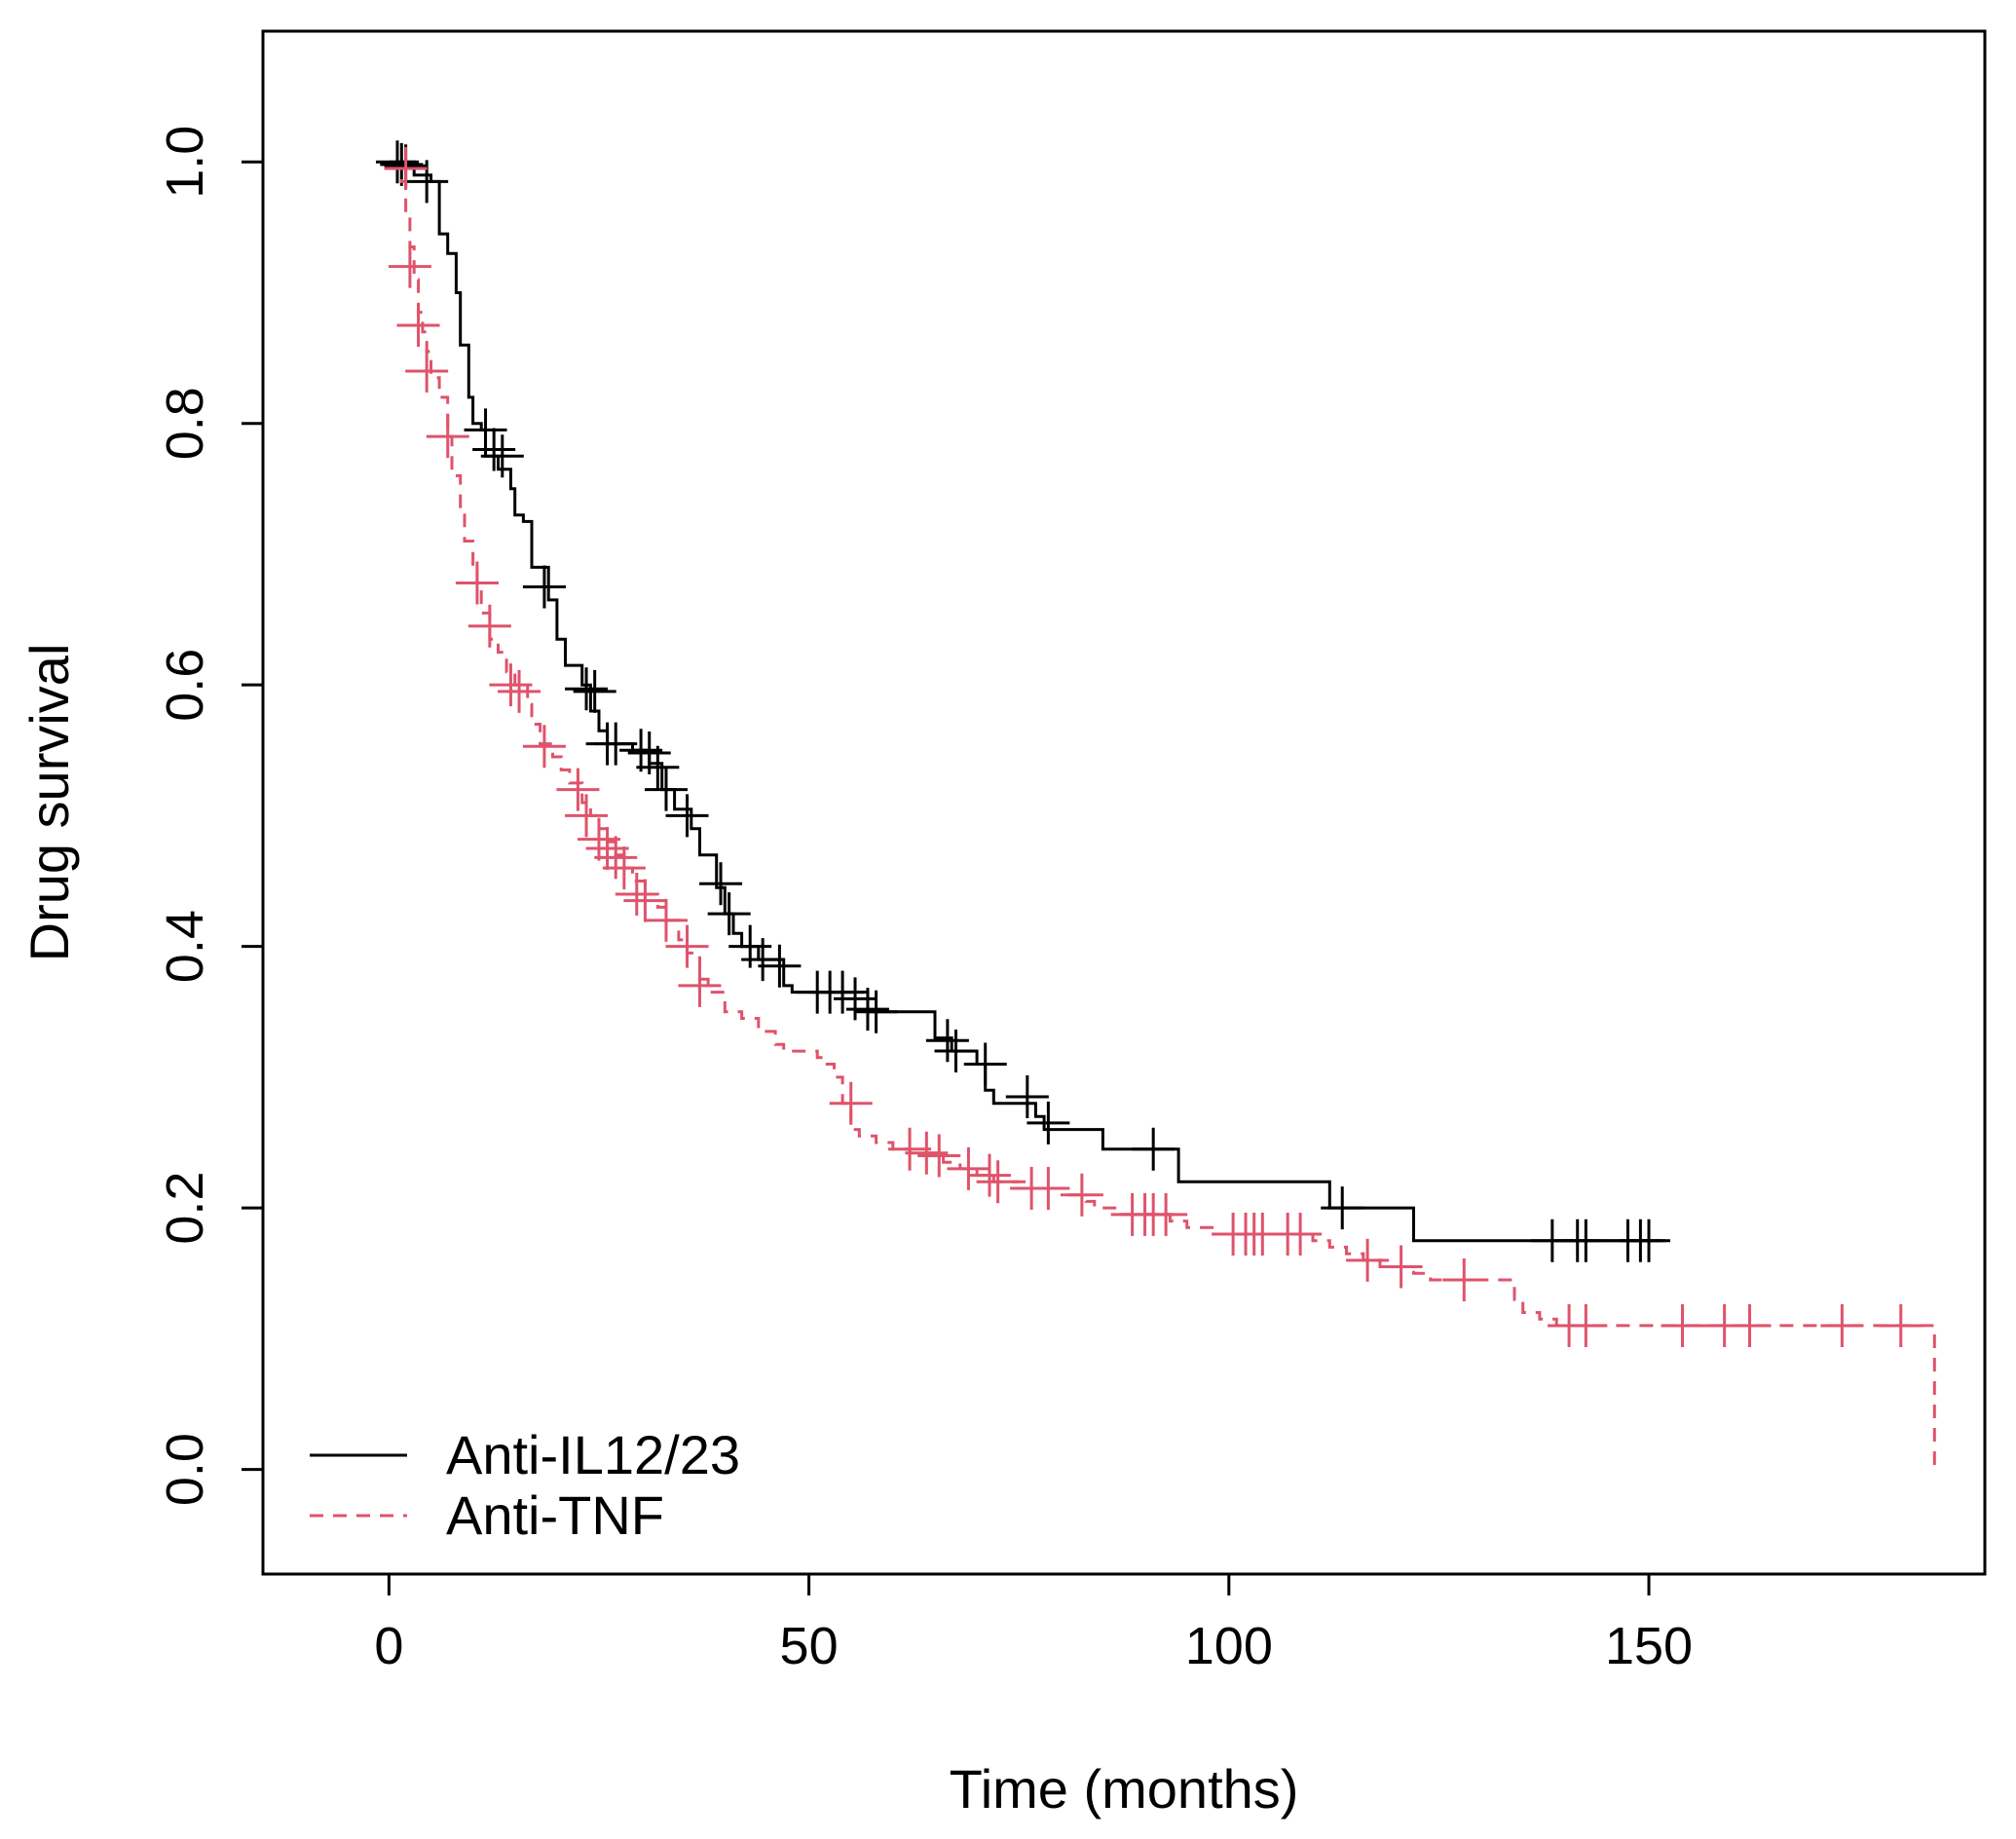 This screenshot has height=1839, width=2016. What do you see at coordinates (388, 1646) in the screenshot?
I see `x-tick-label: 0` at bounding box center [388, 1646].